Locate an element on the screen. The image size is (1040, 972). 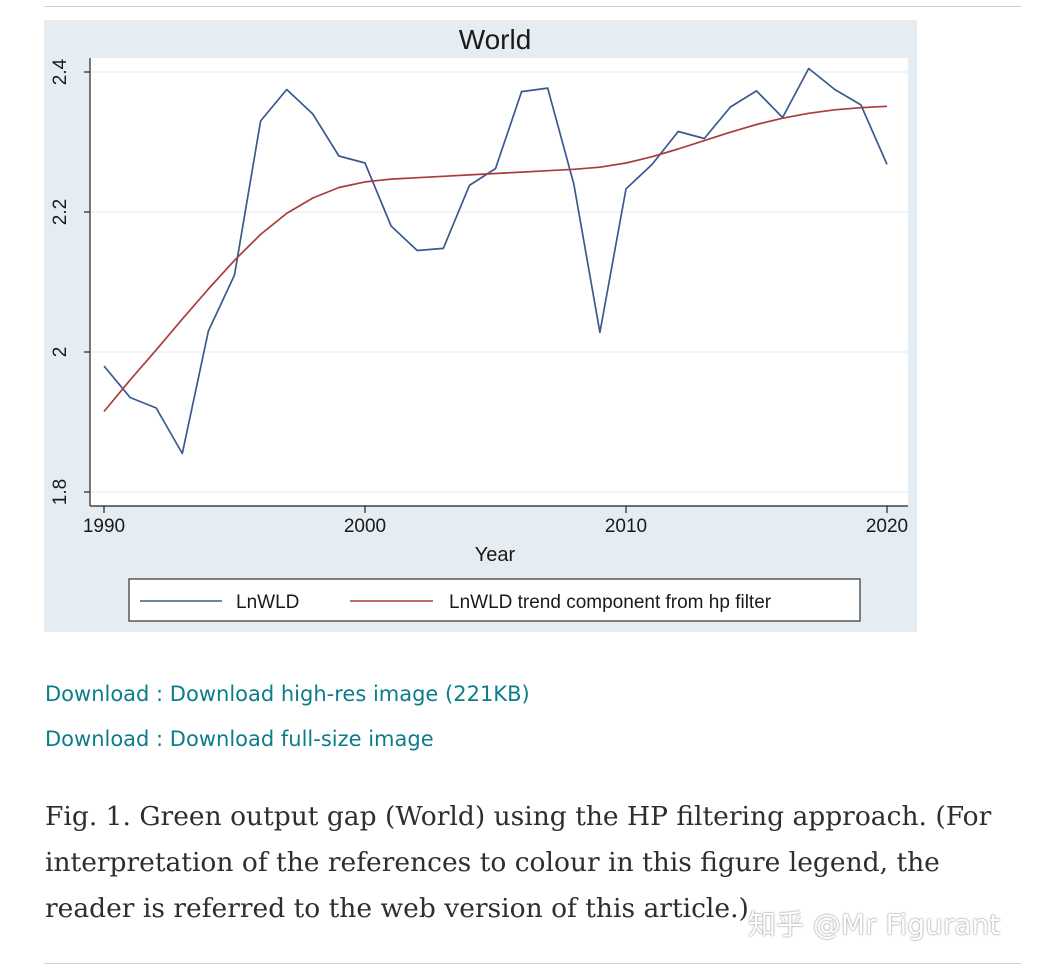
bottom-divider is located at coordinates (532, 963).